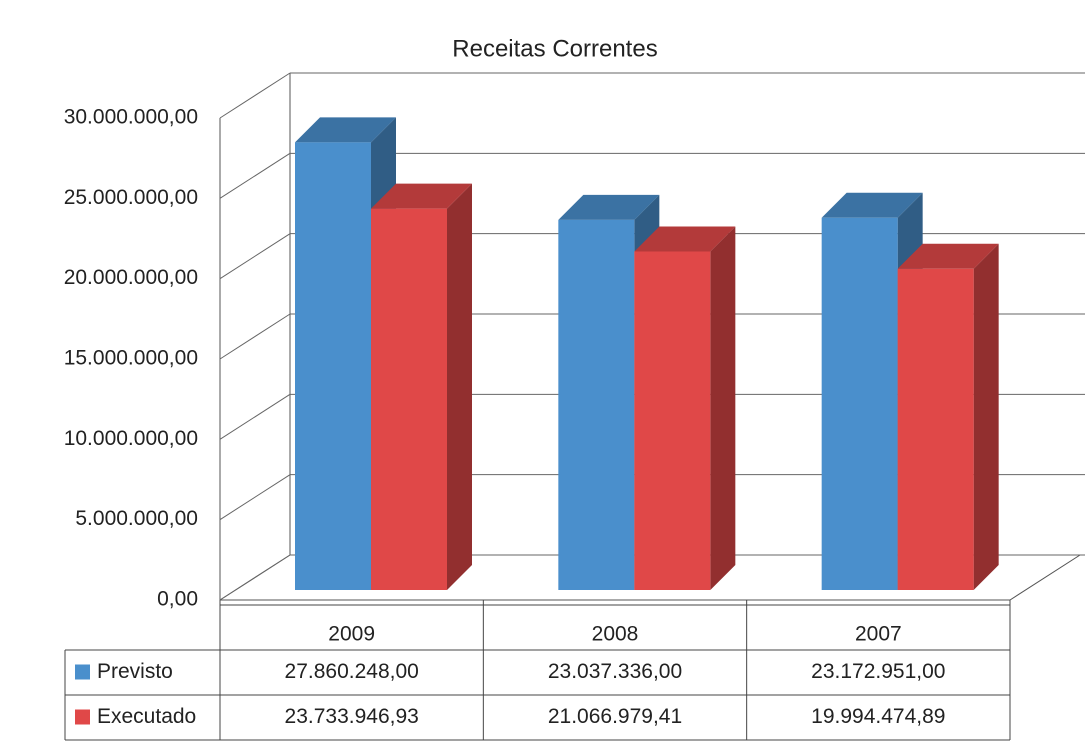  I want to click on y-tick-label: 15.000.000,00, so click(131, 358).